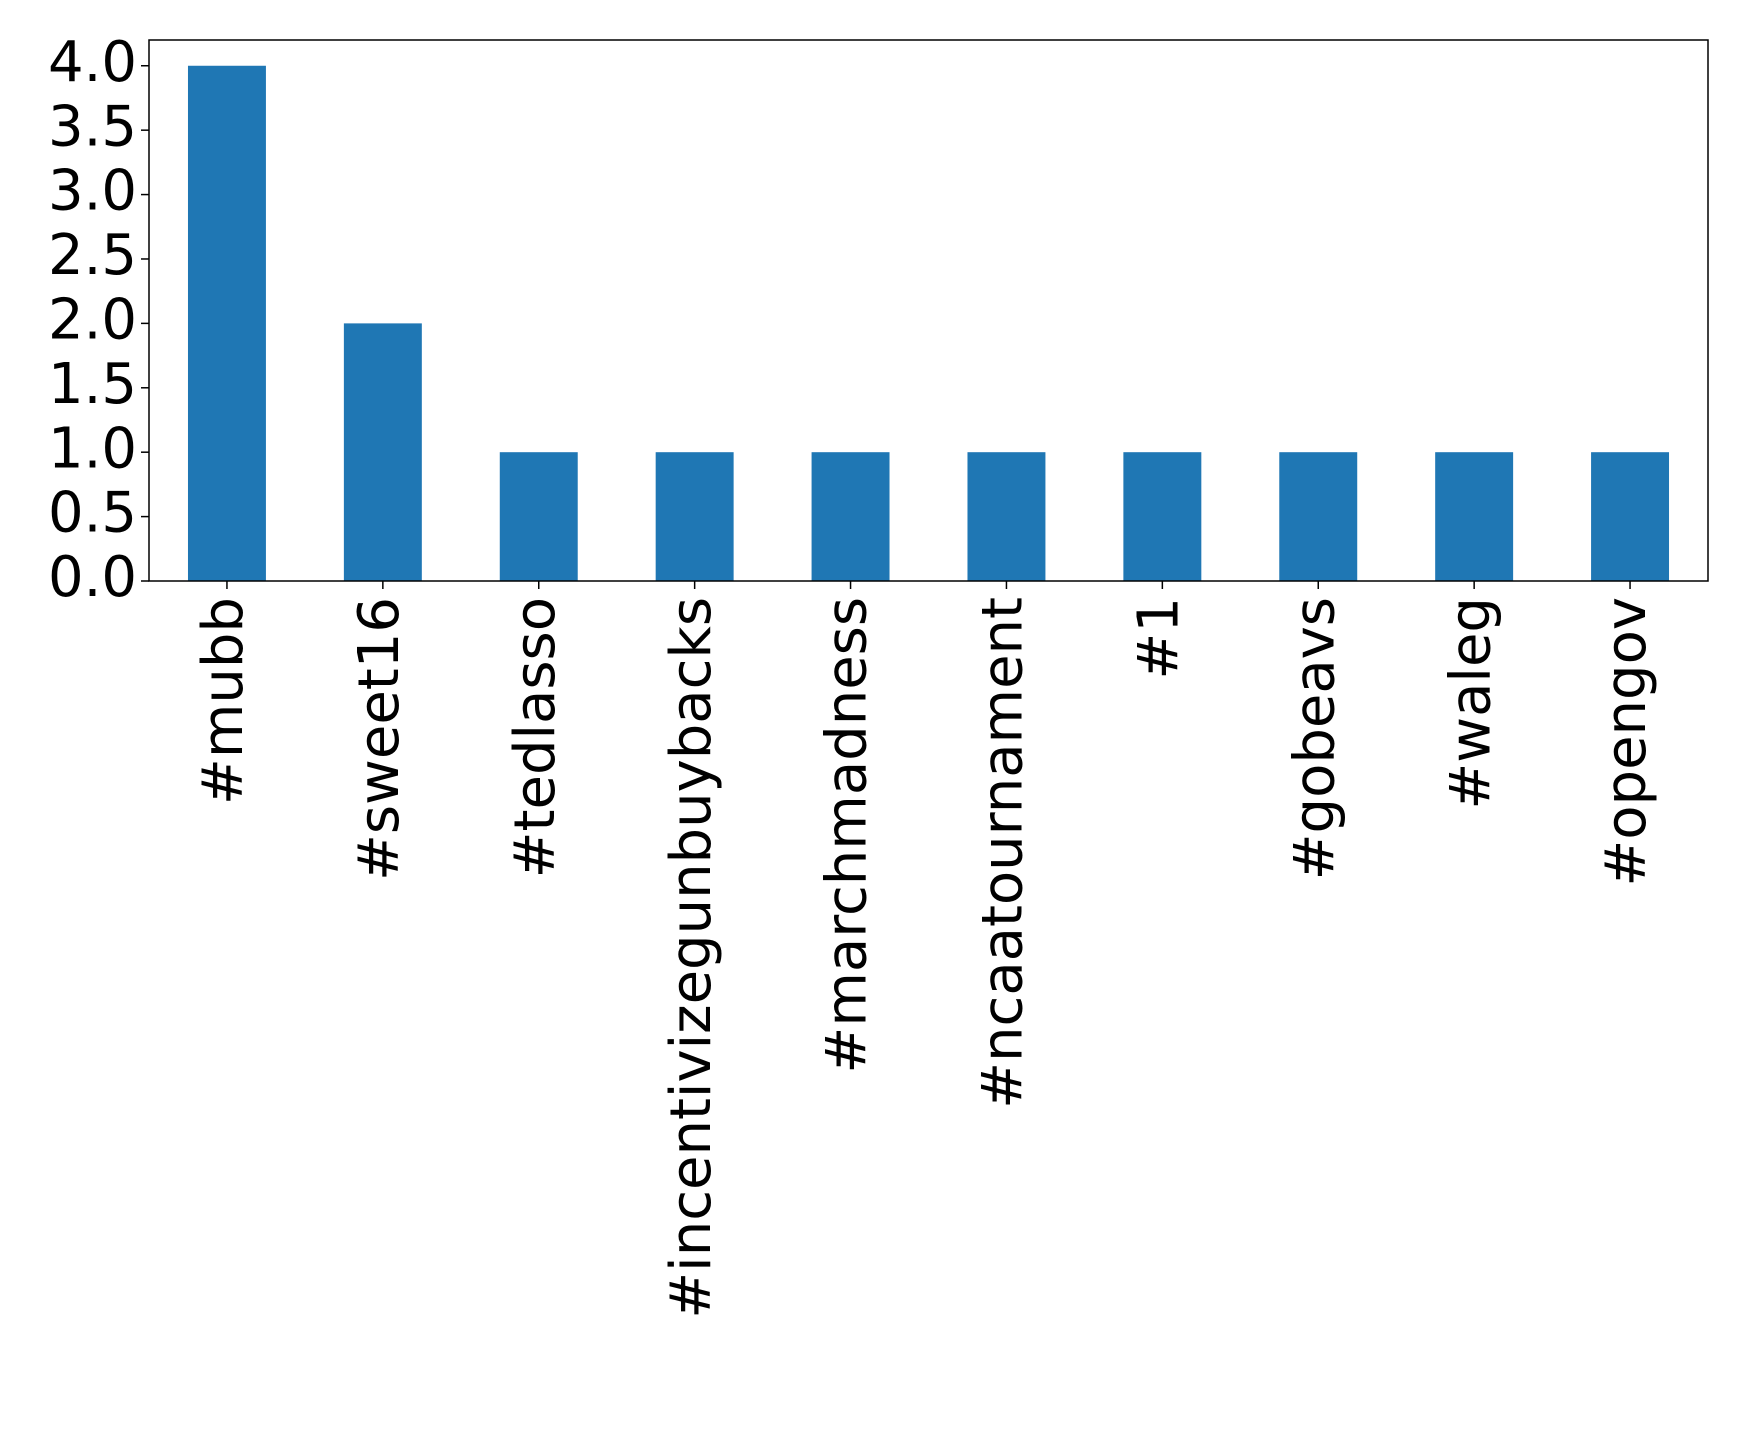 This screenshot has height=1433, width=1739. What do you see at coordinates (1314, 738) in the screenshot?
I see `x-tick-label: #gobeavs` at bounding box center [1314, 738].